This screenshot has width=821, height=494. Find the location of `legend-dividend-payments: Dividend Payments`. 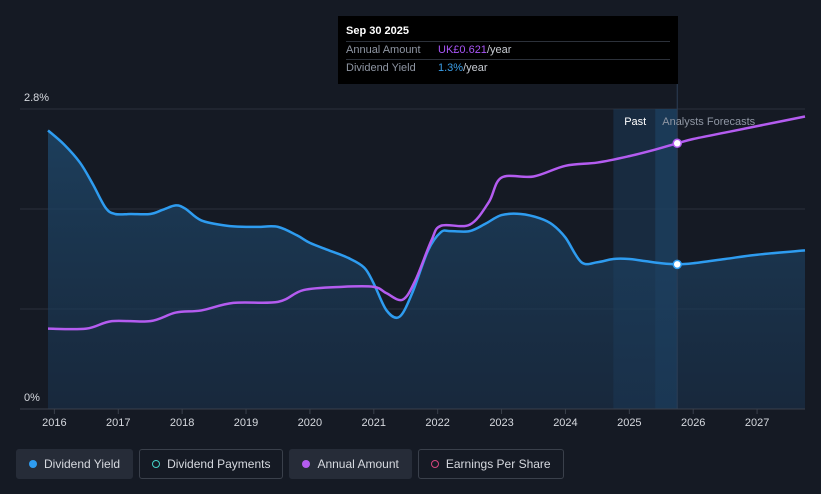

legend-dividend-payments: Dividend Payments is located at coordinates (211, 464).